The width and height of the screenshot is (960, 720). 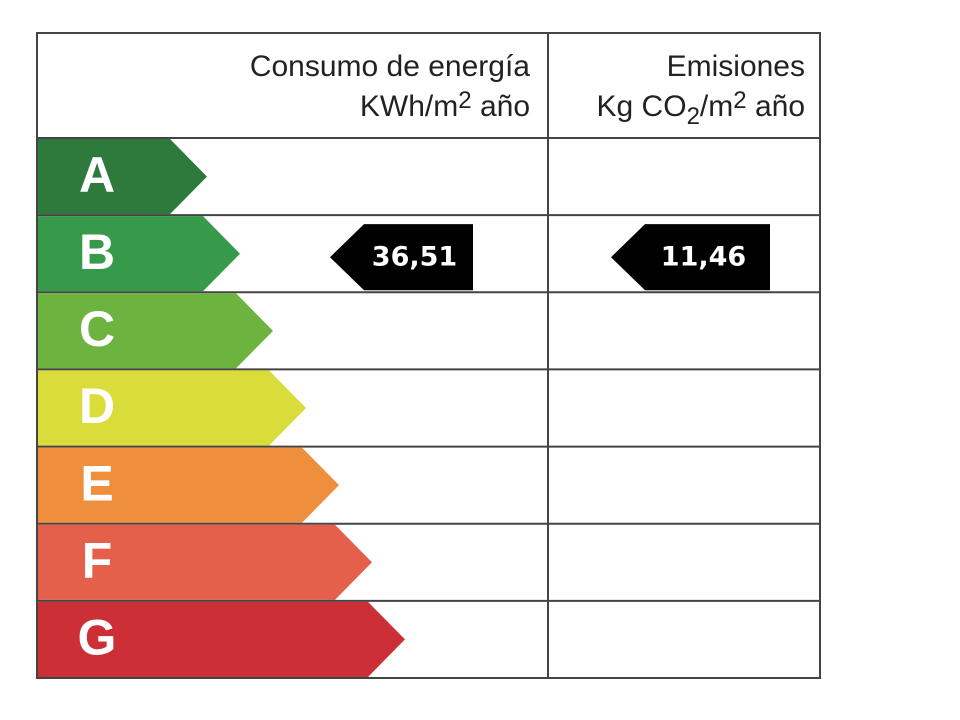 I want to click on indicator-value: 11,46, so click(x=703, y=257).